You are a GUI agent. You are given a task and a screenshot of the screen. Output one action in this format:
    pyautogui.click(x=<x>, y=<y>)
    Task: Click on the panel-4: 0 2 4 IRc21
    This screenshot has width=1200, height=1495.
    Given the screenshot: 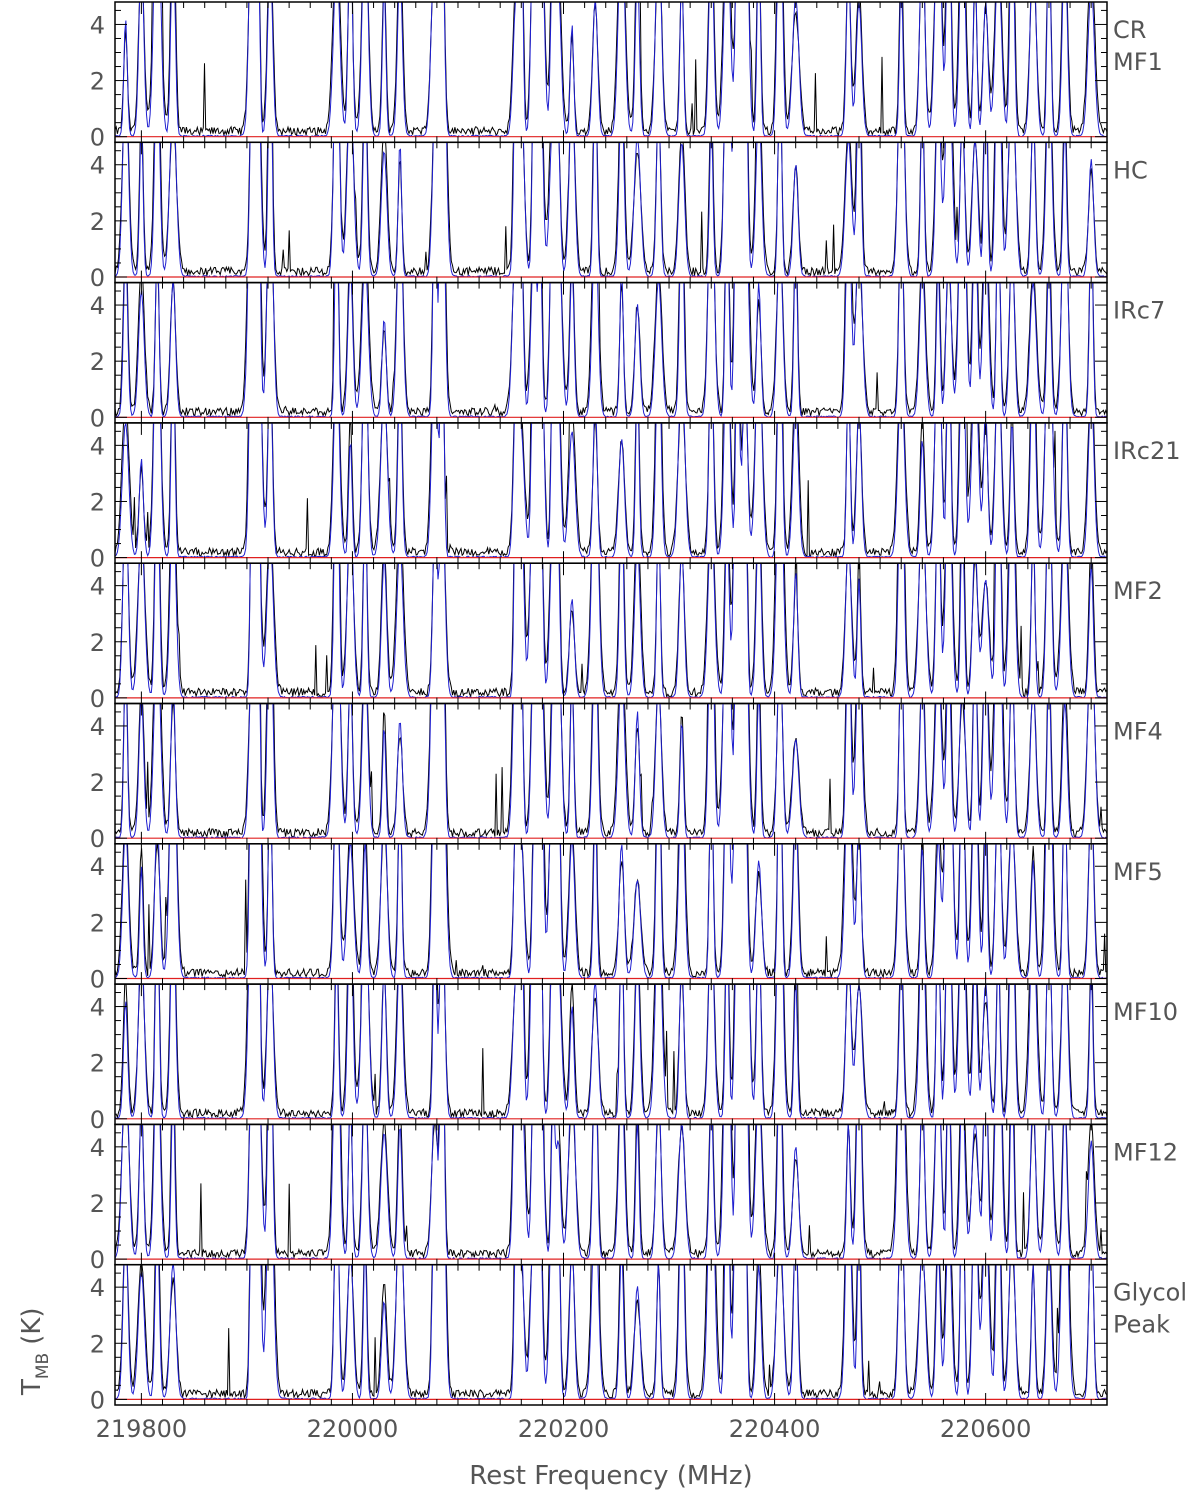 What is the action you would take?
    pyautogui.click(x=635, y=497)
    